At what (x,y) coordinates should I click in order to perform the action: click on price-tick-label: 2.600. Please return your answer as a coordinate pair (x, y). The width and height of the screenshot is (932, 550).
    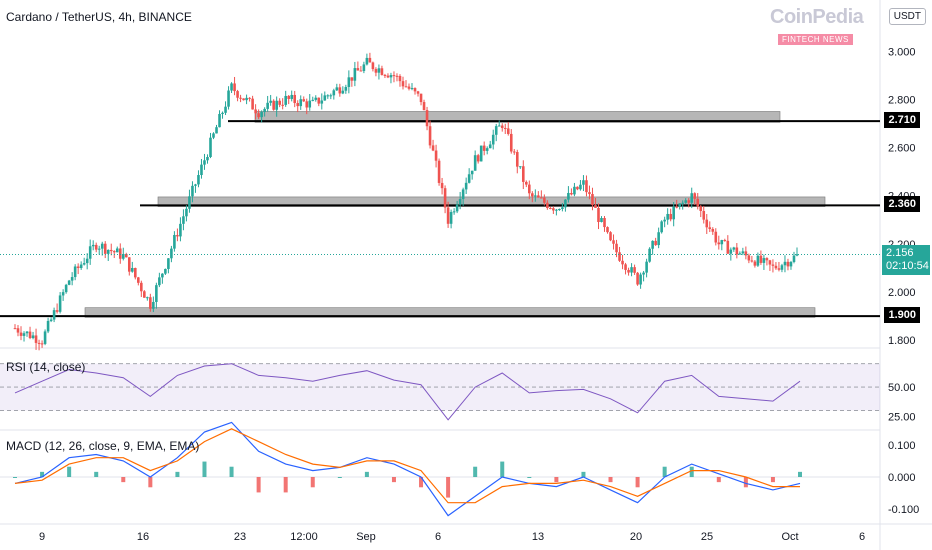
    Looking at the image, I should click on (902, 149).